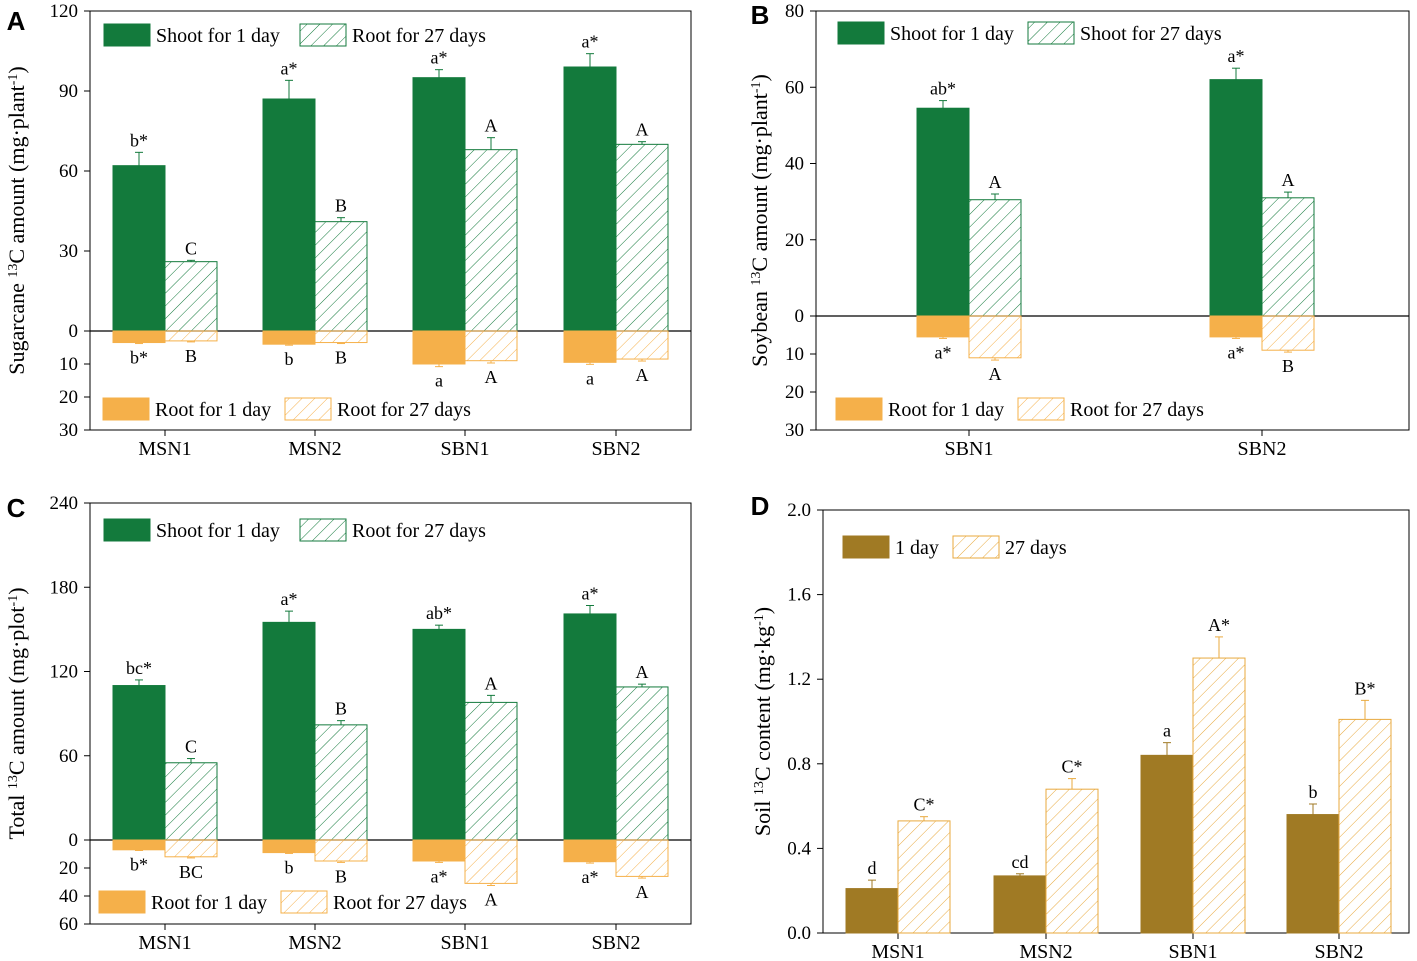 The height and width of the screenshot is (961, 1417). What do you see at coordinates (1137, 410) in the screenshot?
I see `panel-b-legend-bottom-2-label: Root for 27 days` at bounding box center [1137, 410].